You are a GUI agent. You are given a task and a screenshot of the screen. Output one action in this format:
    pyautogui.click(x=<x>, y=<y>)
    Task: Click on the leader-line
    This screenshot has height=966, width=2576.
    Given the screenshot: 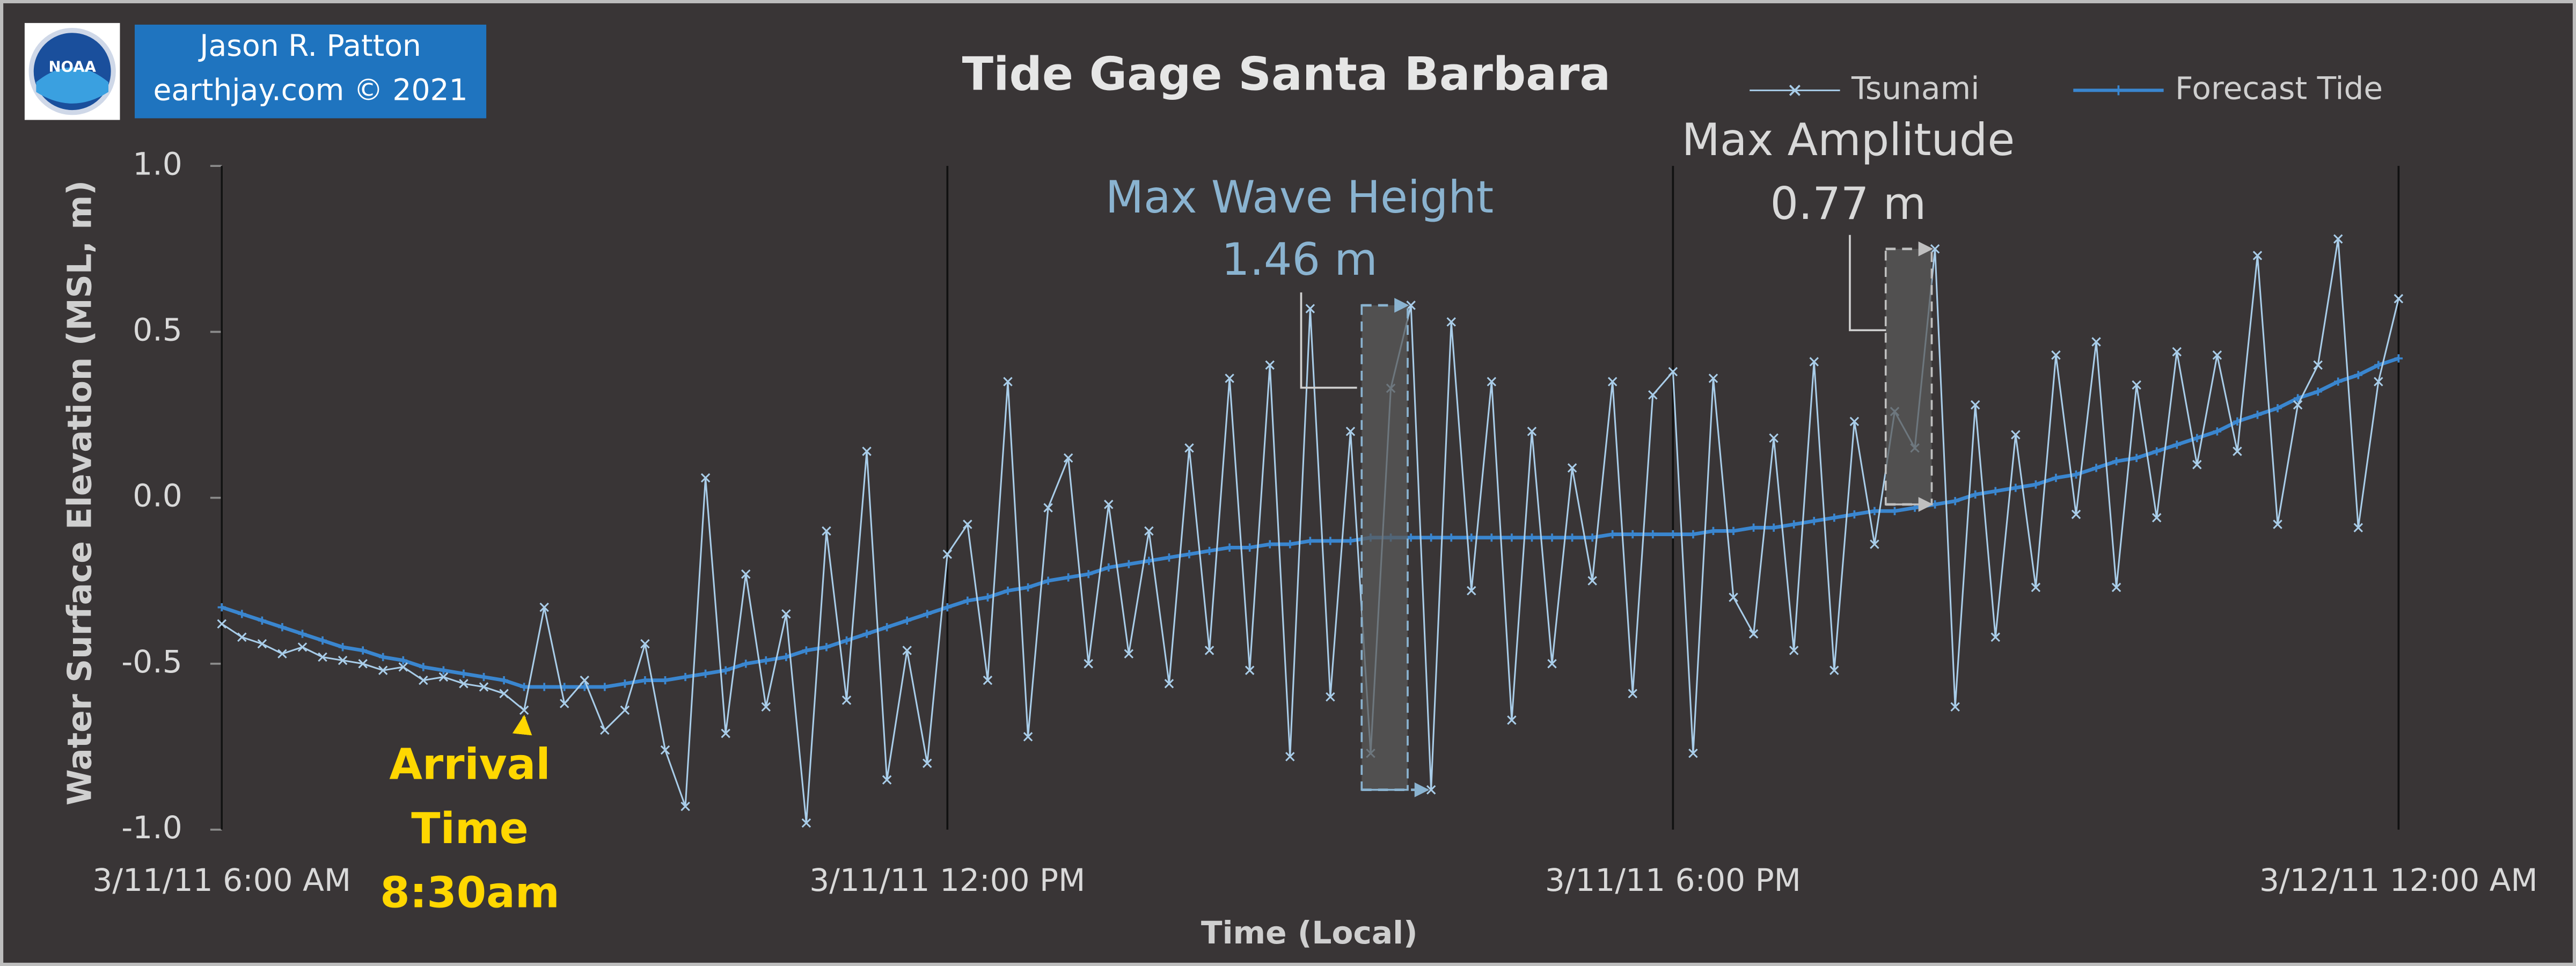 What is the action you would take?
    pyautogui.click(x=1328, y=340)
    